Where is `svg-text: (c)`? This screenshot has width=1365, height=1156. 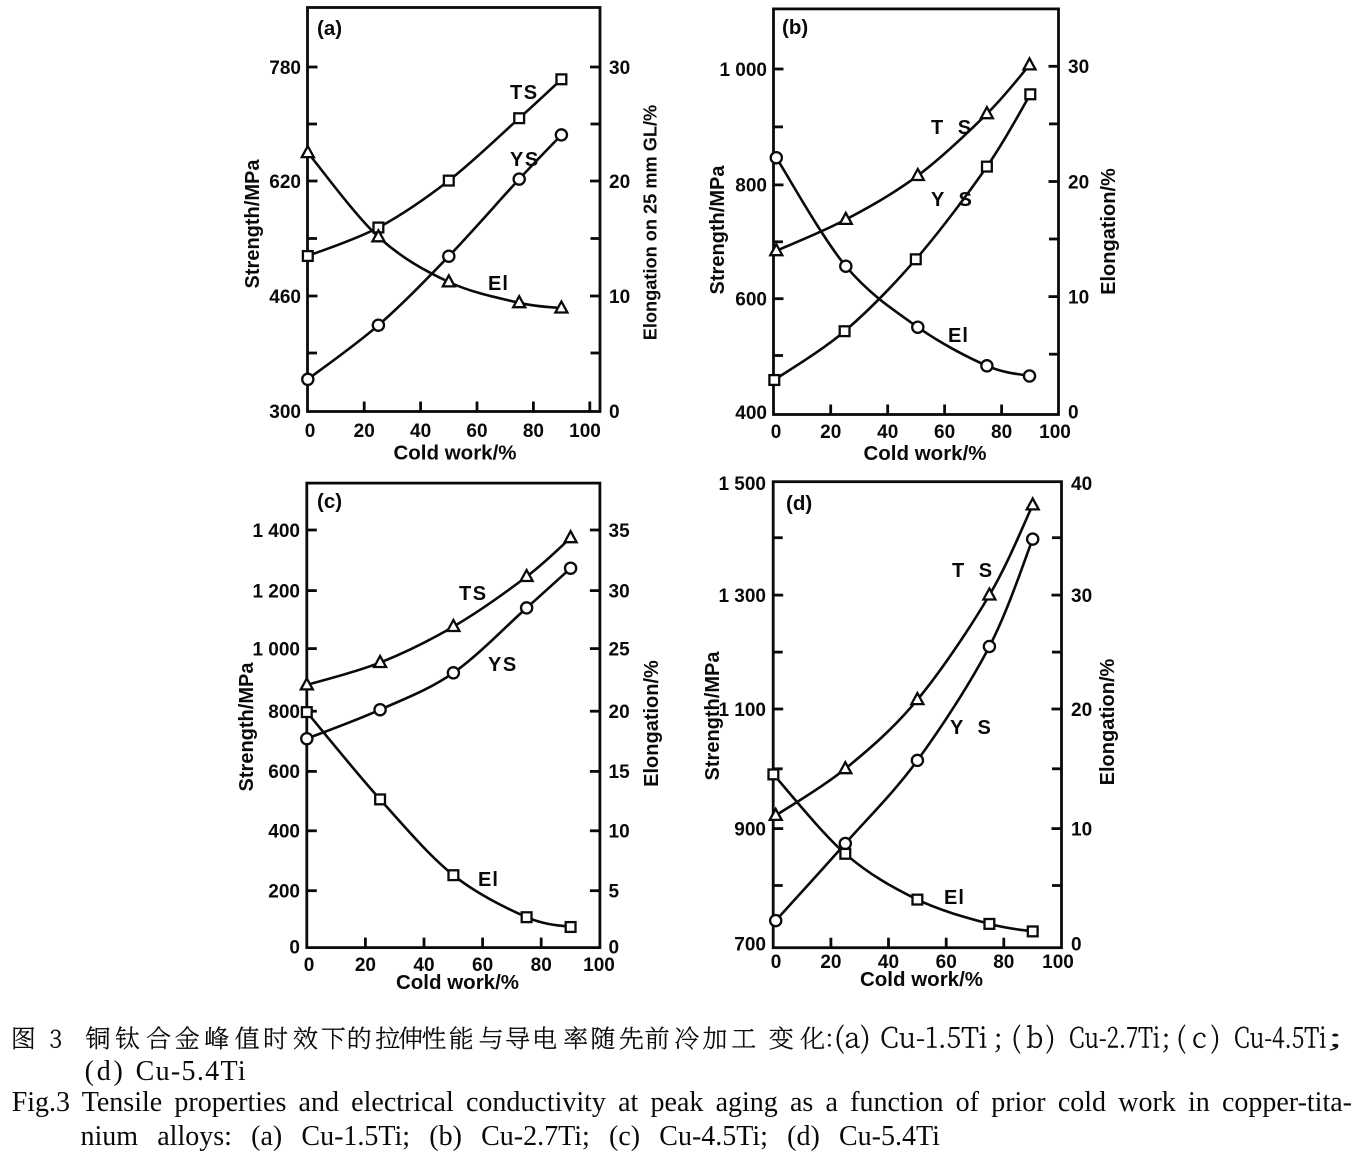
svg-text: (c) is located at coordinates (329, 501).